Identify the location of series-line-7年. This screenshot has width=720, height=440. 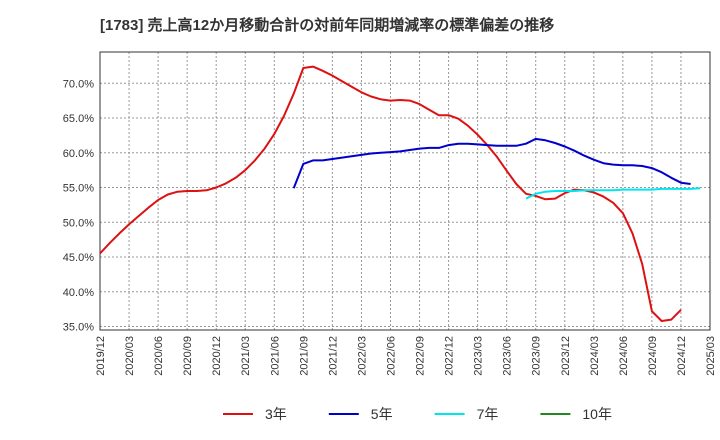
(613, 193).